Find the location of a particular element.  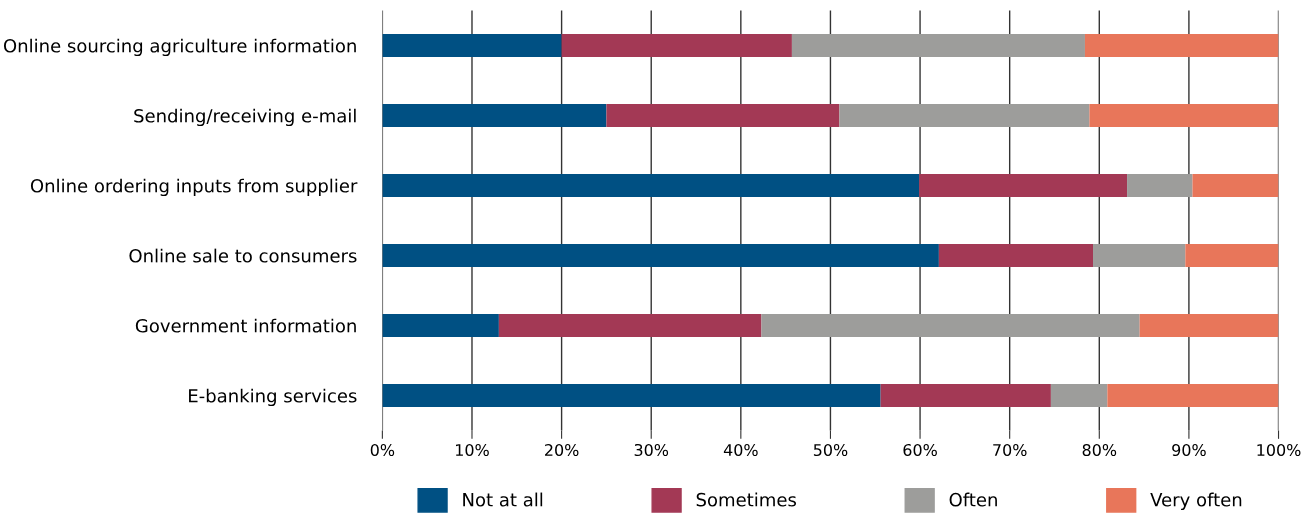

x-tick-label: 80% is located at coordinates (1099, 450).